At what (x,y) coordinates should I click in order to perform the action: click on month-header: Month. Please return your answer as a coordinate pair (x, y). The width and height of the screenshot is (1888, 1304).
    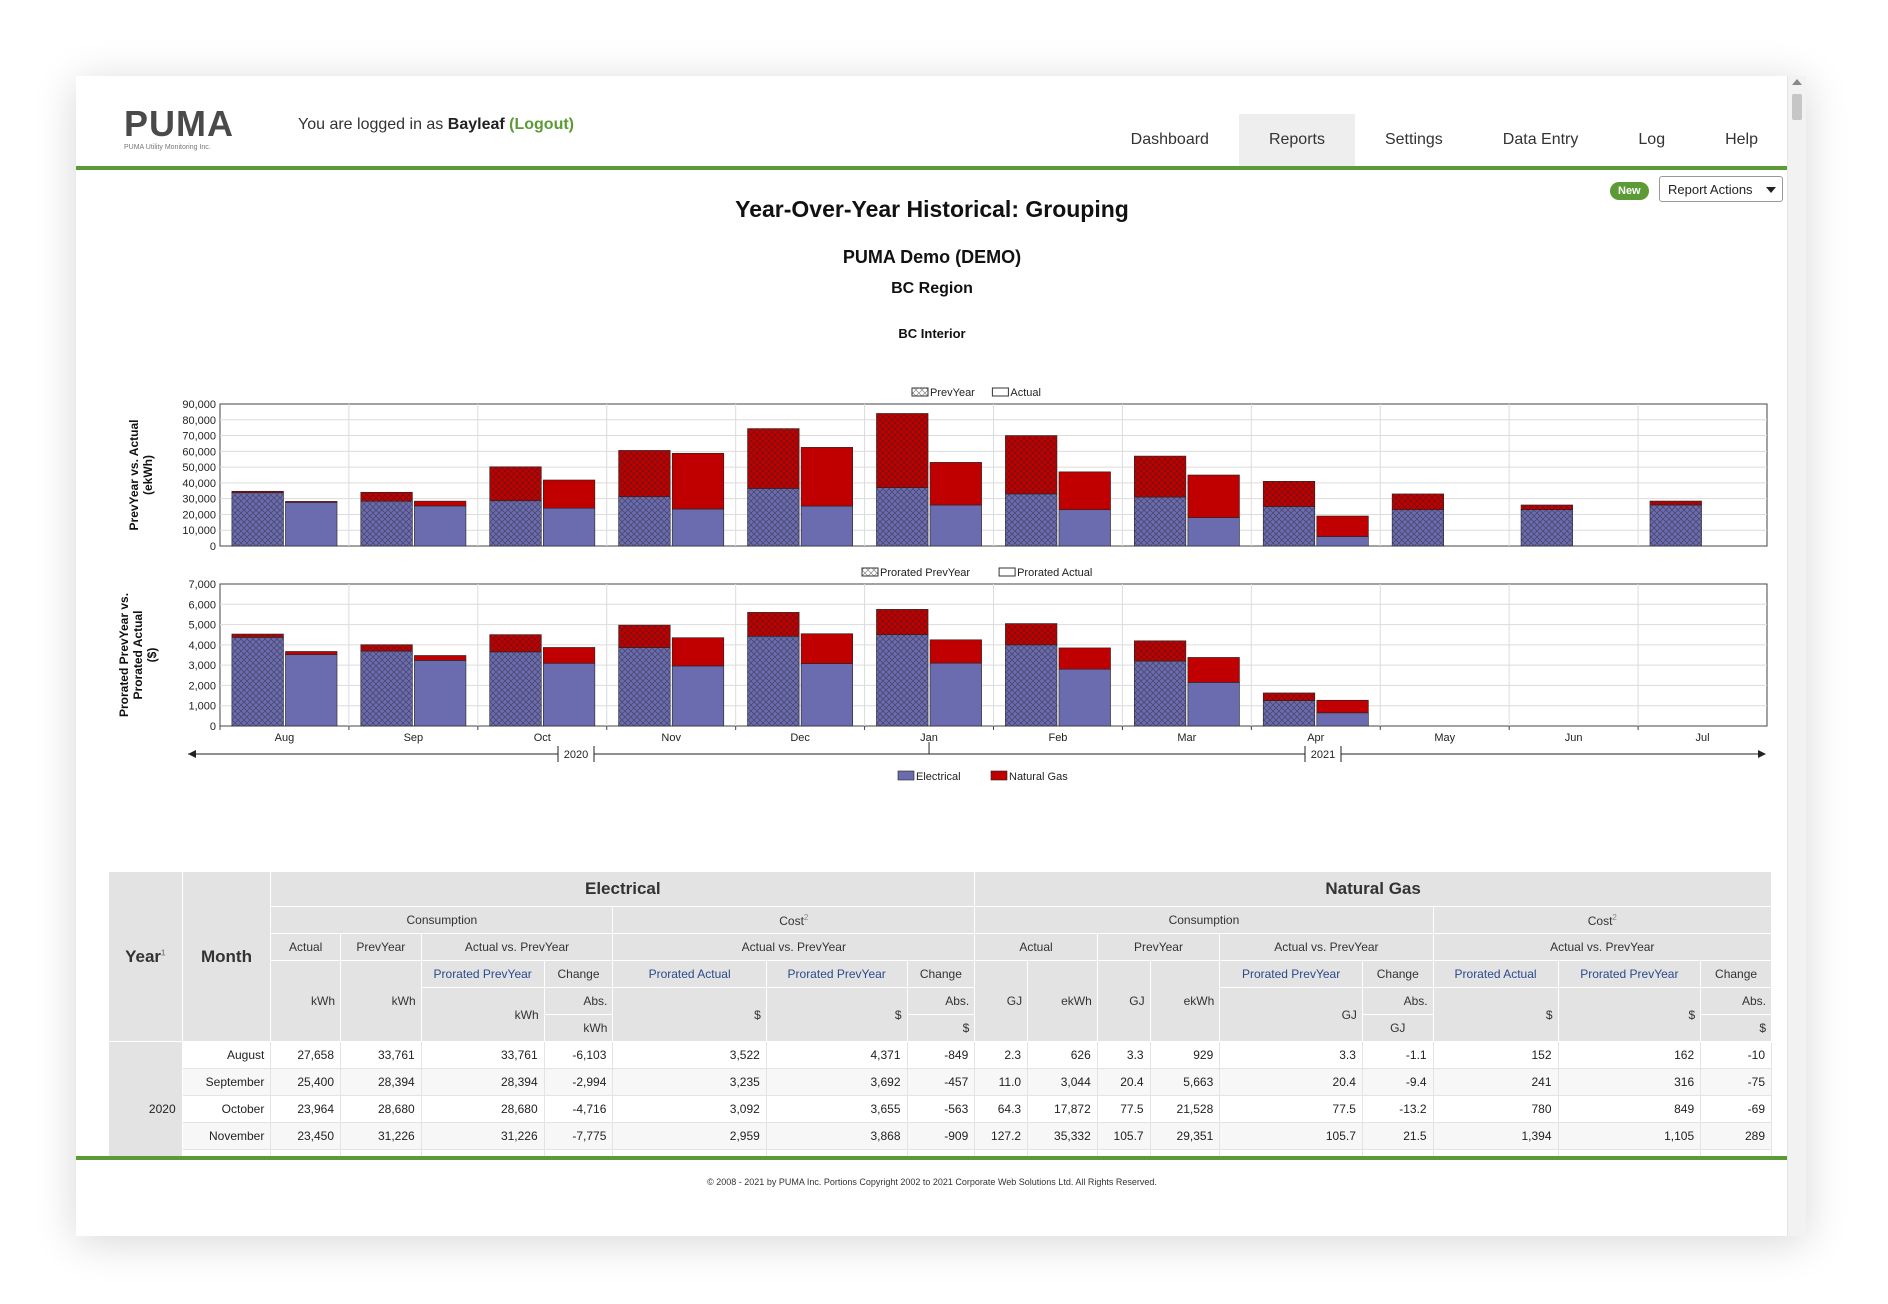
    Looking at the image, I should click on (226, 956).